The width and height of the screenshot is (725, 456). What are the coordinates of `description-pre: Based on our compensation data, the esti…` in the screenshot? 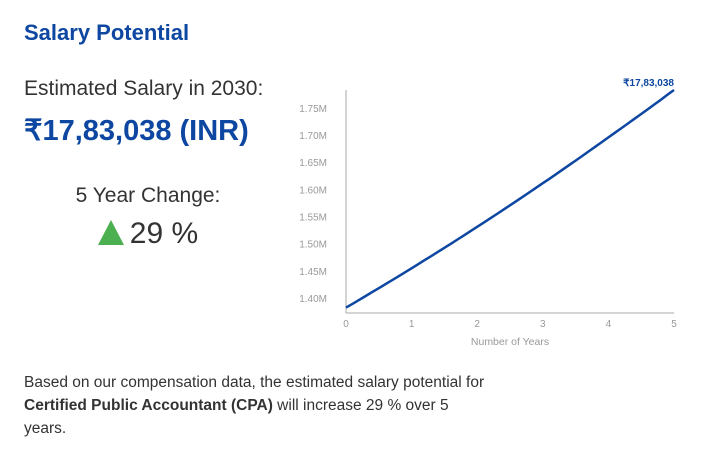 It's located at (254, 382).